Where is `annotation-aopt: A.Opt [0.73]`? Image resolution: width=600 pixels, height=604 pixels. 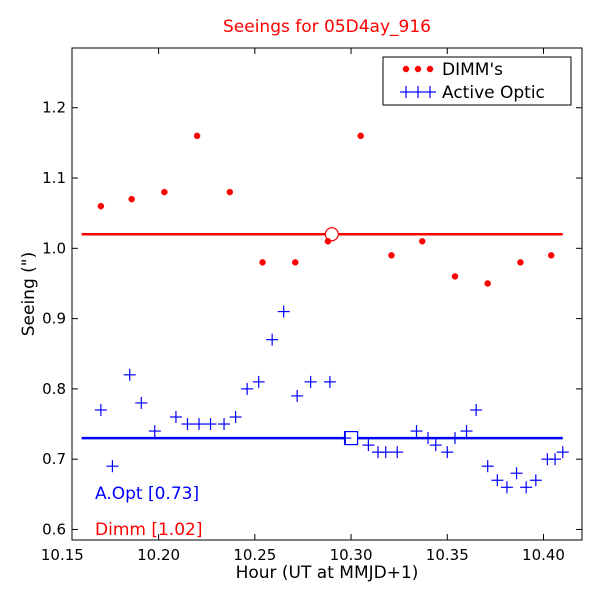
annotation-aopt: A.Opt [0.73] is located at coordinates (147, 494).